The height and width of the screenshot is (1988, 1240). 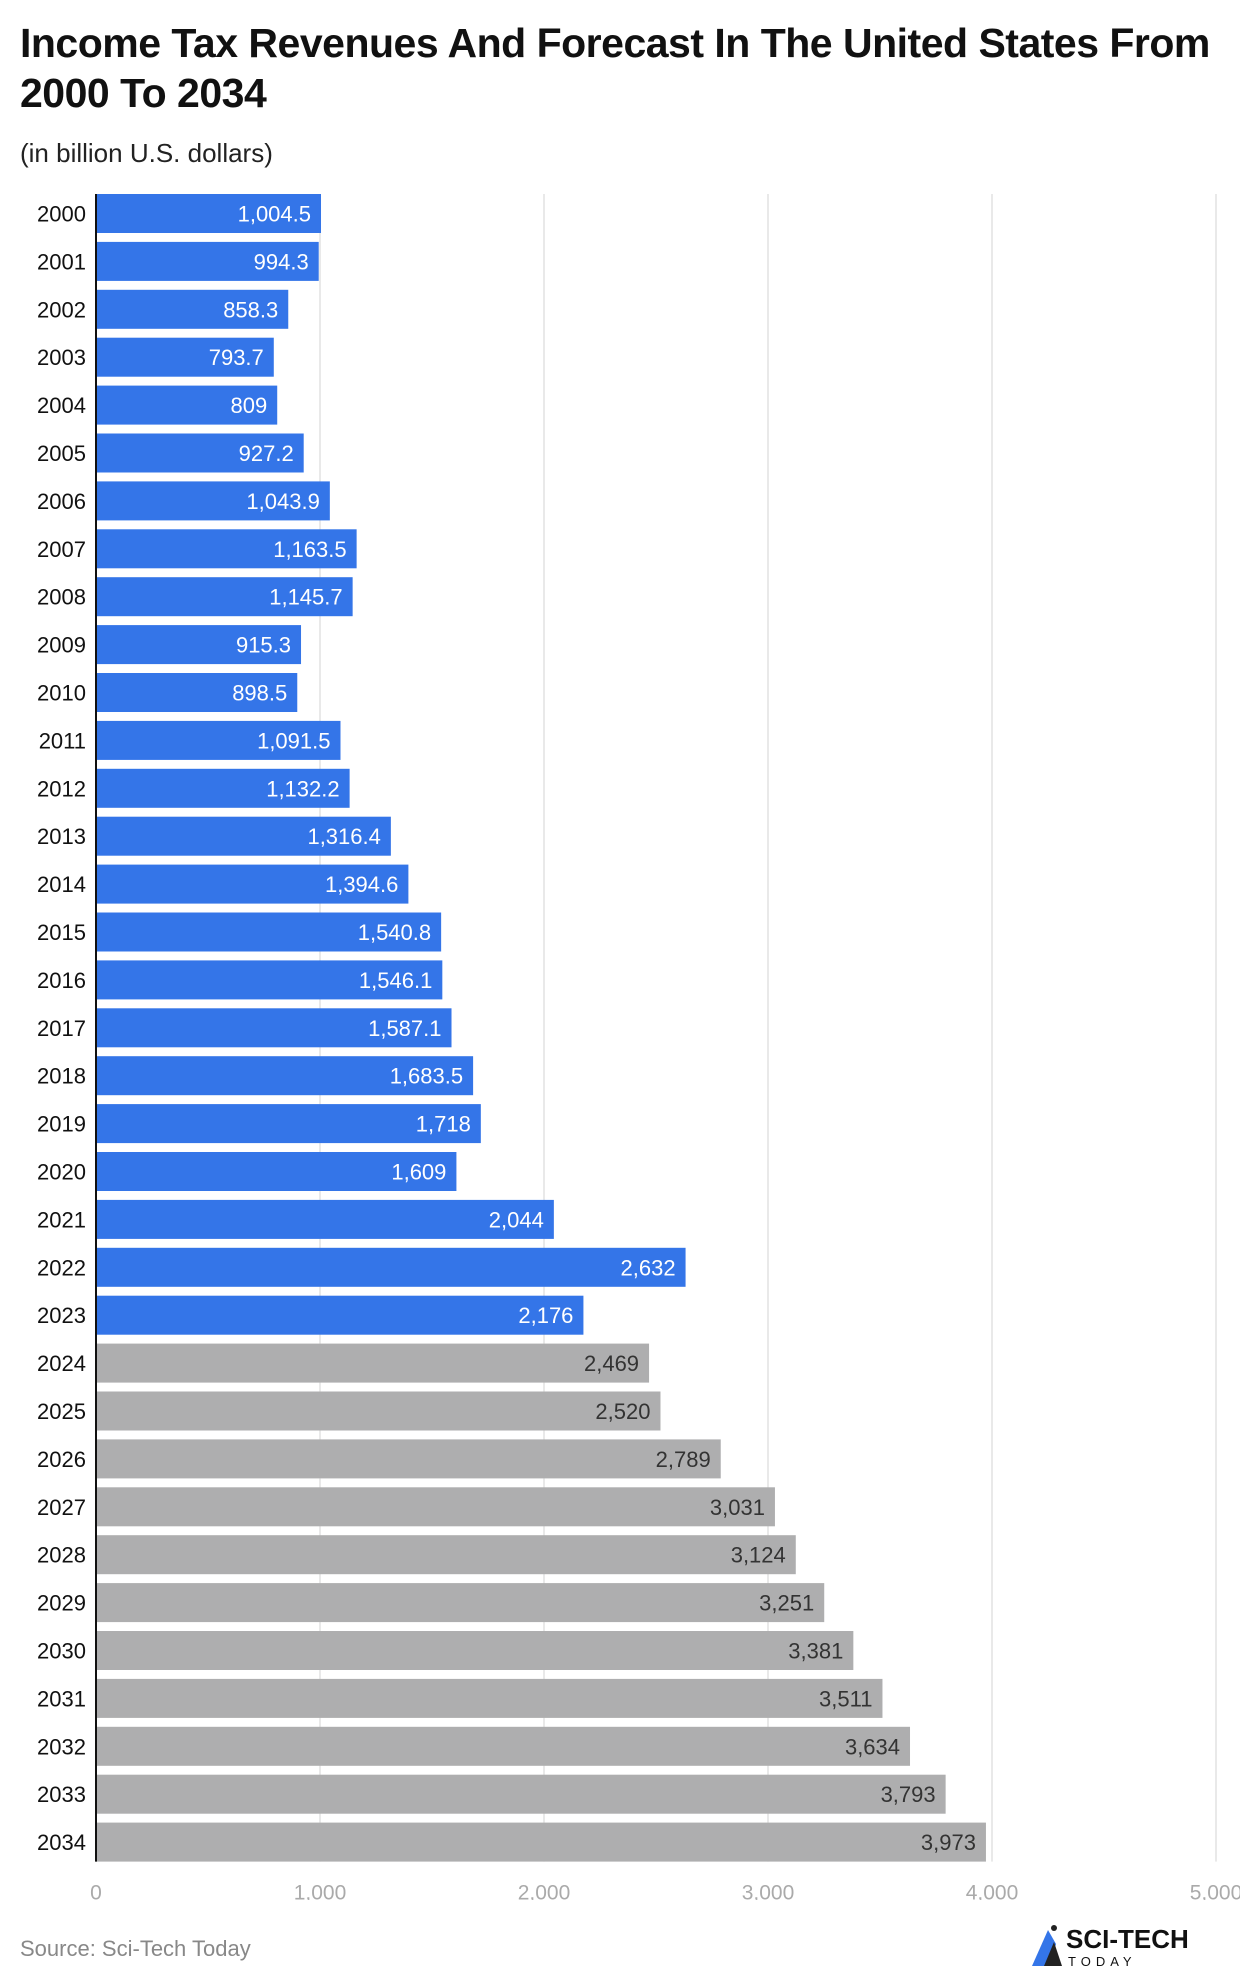 I want to click on y-tick-label: 2021, so click(x=61, y=1219).